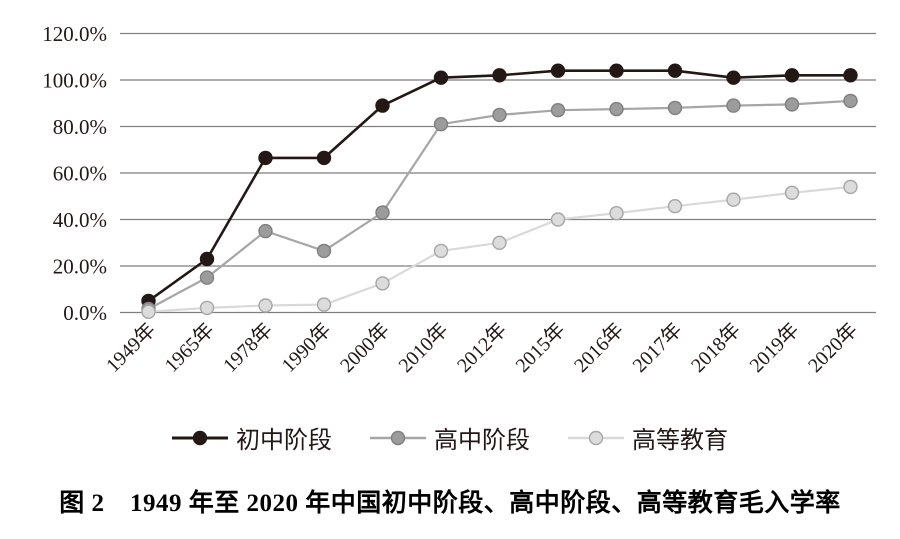 This screenshot has width=900, height=539. Describe the element at coordinates (482, 441) in the screenshot. I see `legend-label: 高中阶段` at that location.